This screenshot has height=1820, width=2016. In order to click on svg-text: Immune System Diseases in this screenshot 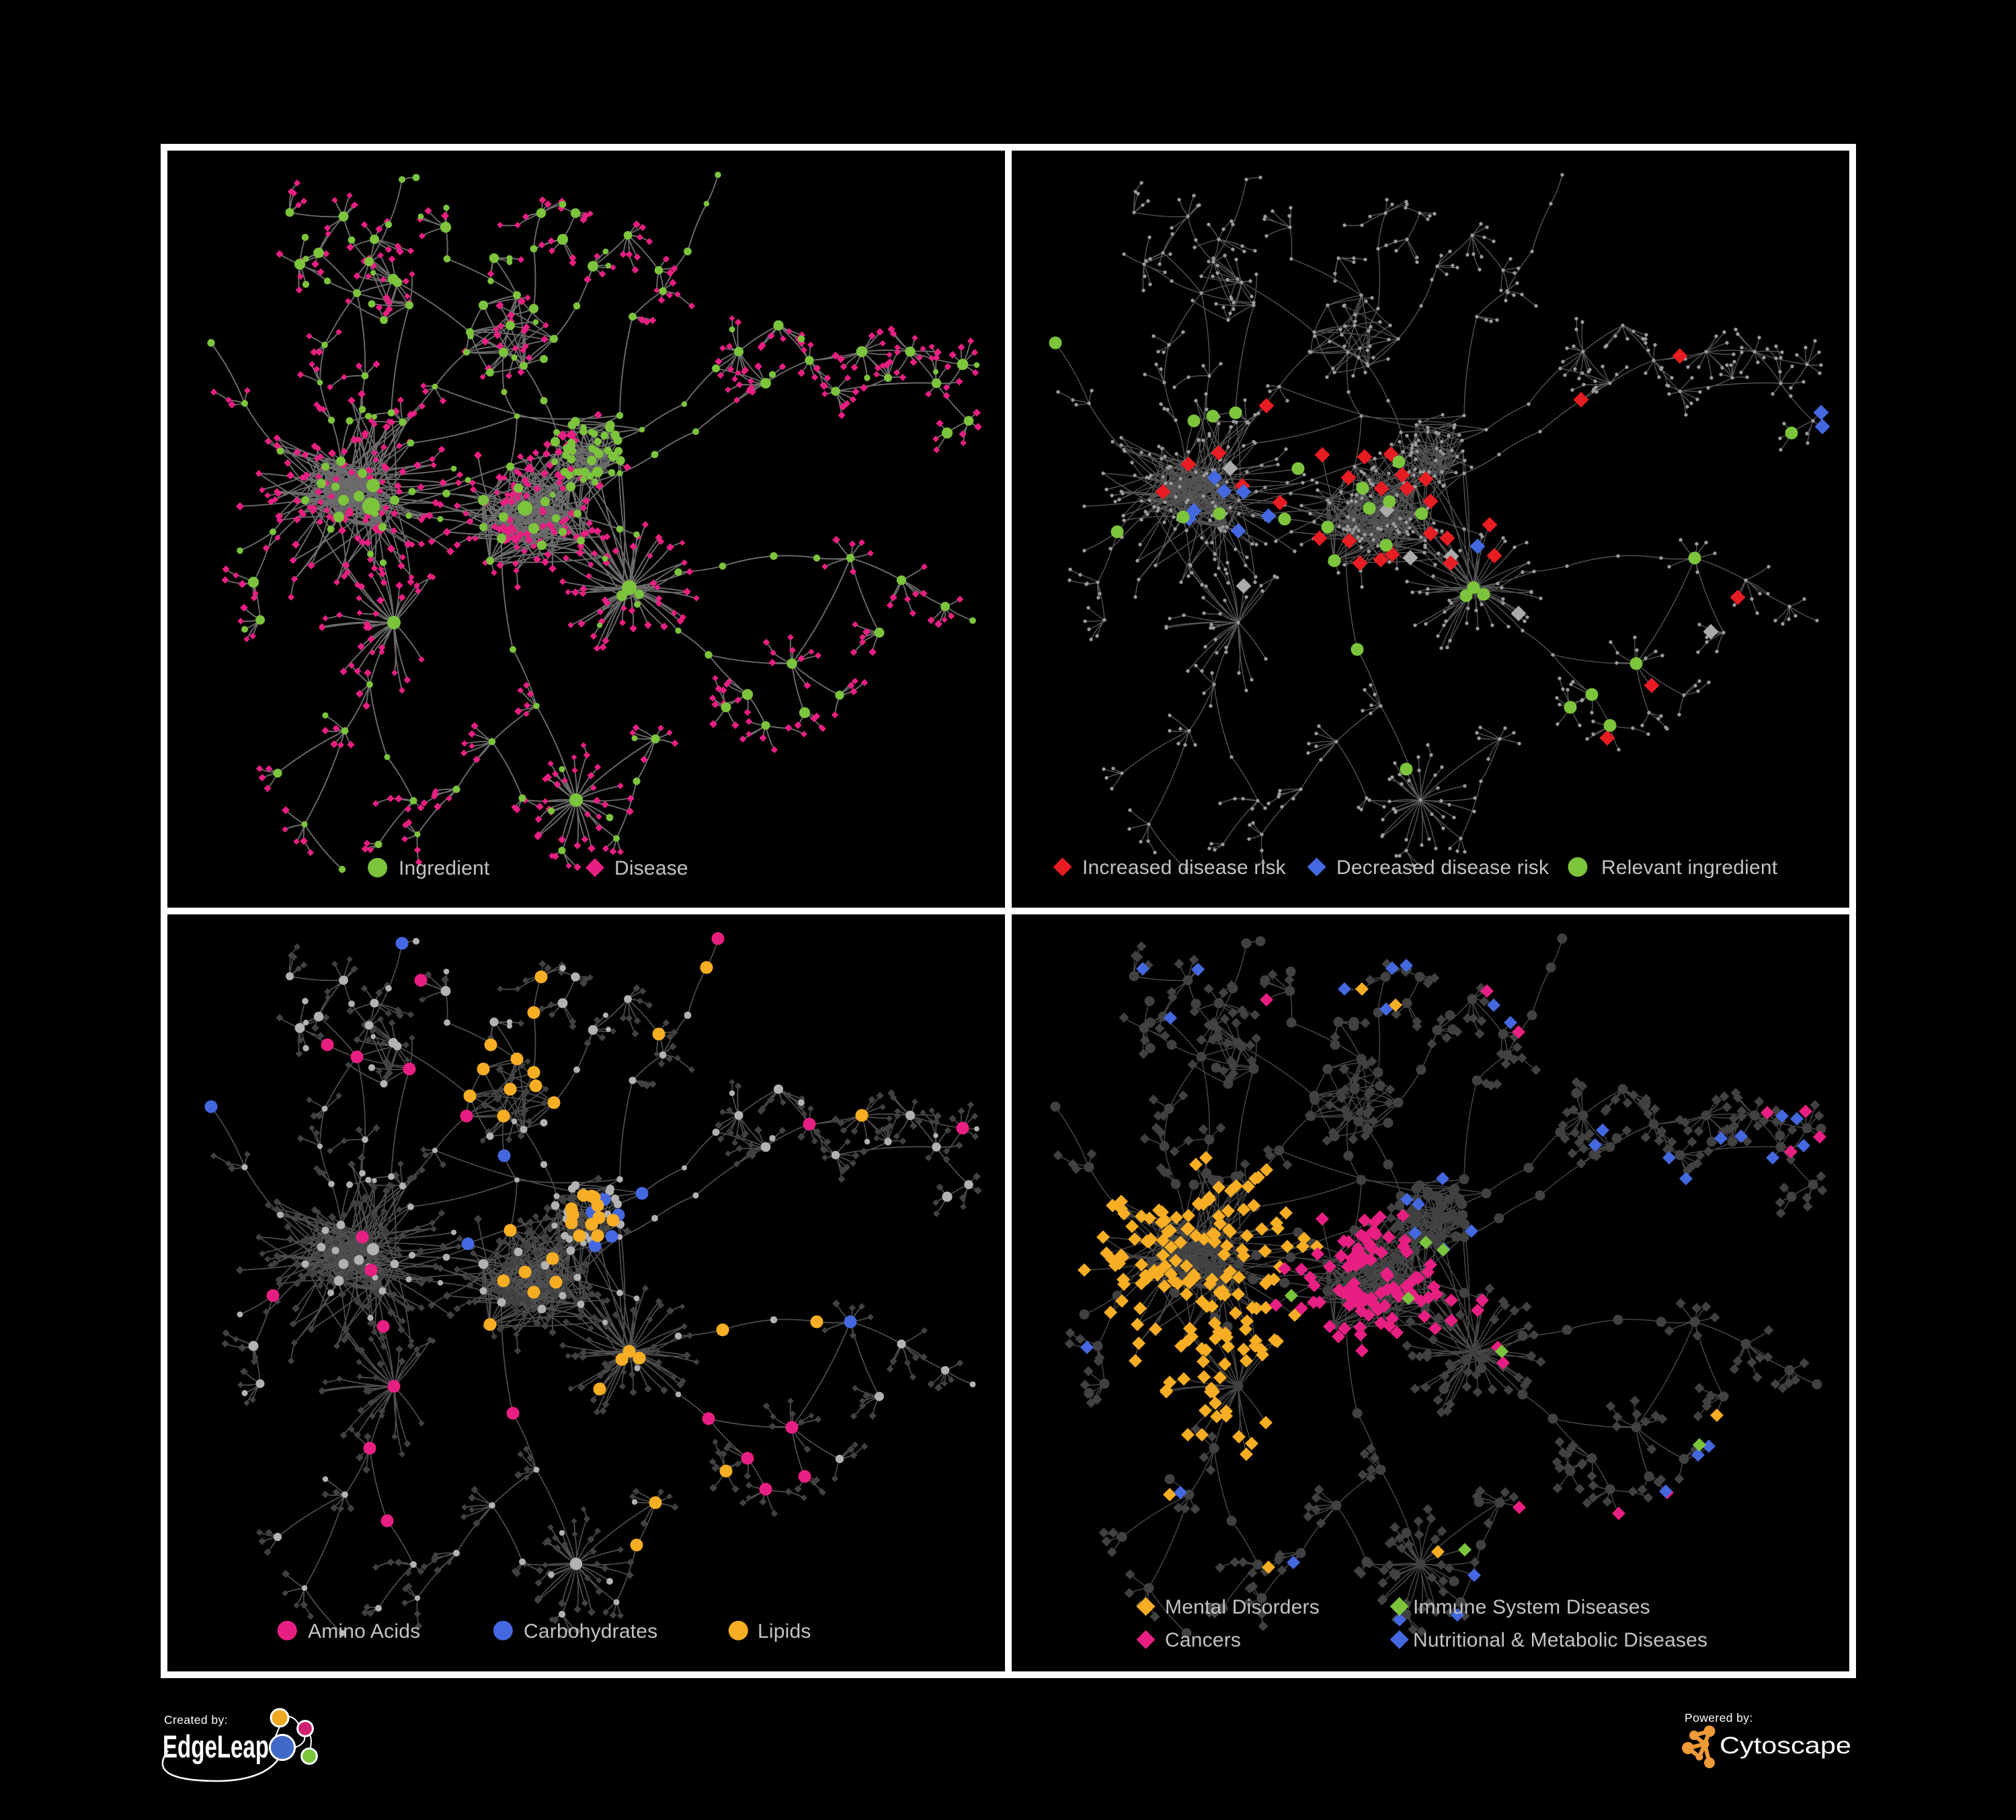, I will do `click(1531, 1607)`.